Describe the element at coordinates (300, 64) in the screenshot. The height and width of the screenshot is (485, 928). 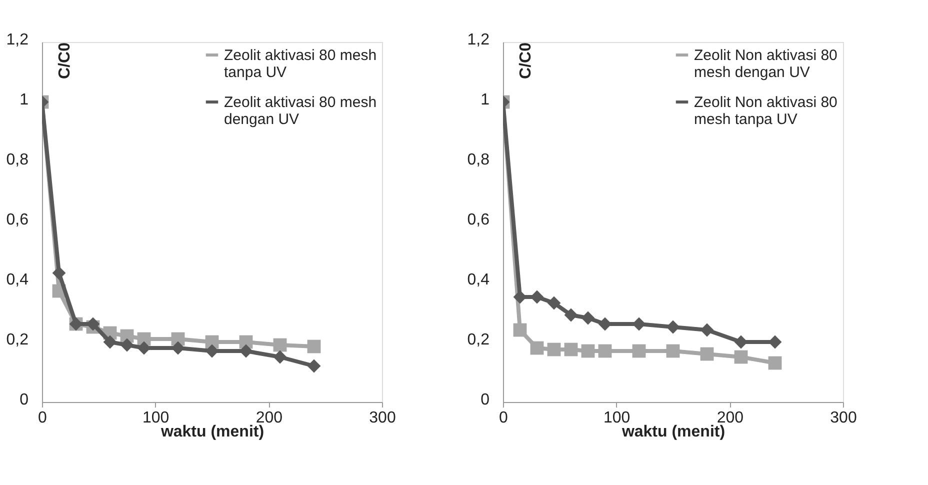
I see `legend-label: Zeolit aktivasi 80 mesh tanpa UV` at that location.